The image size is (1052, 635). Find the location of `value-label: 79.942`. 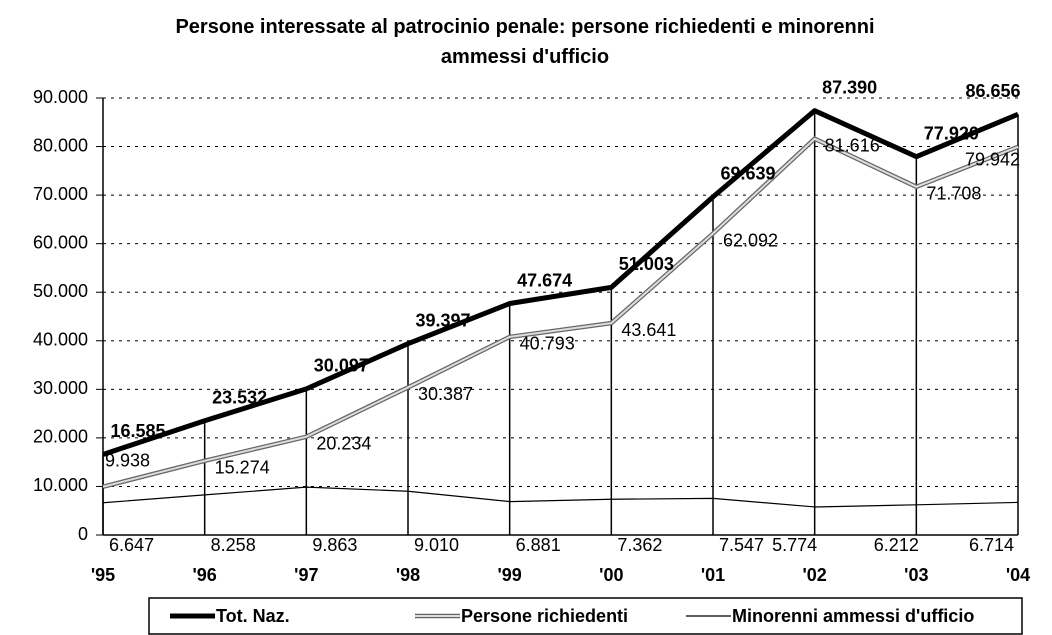

value-label: 79.942 is located at coordinates (992, 160).